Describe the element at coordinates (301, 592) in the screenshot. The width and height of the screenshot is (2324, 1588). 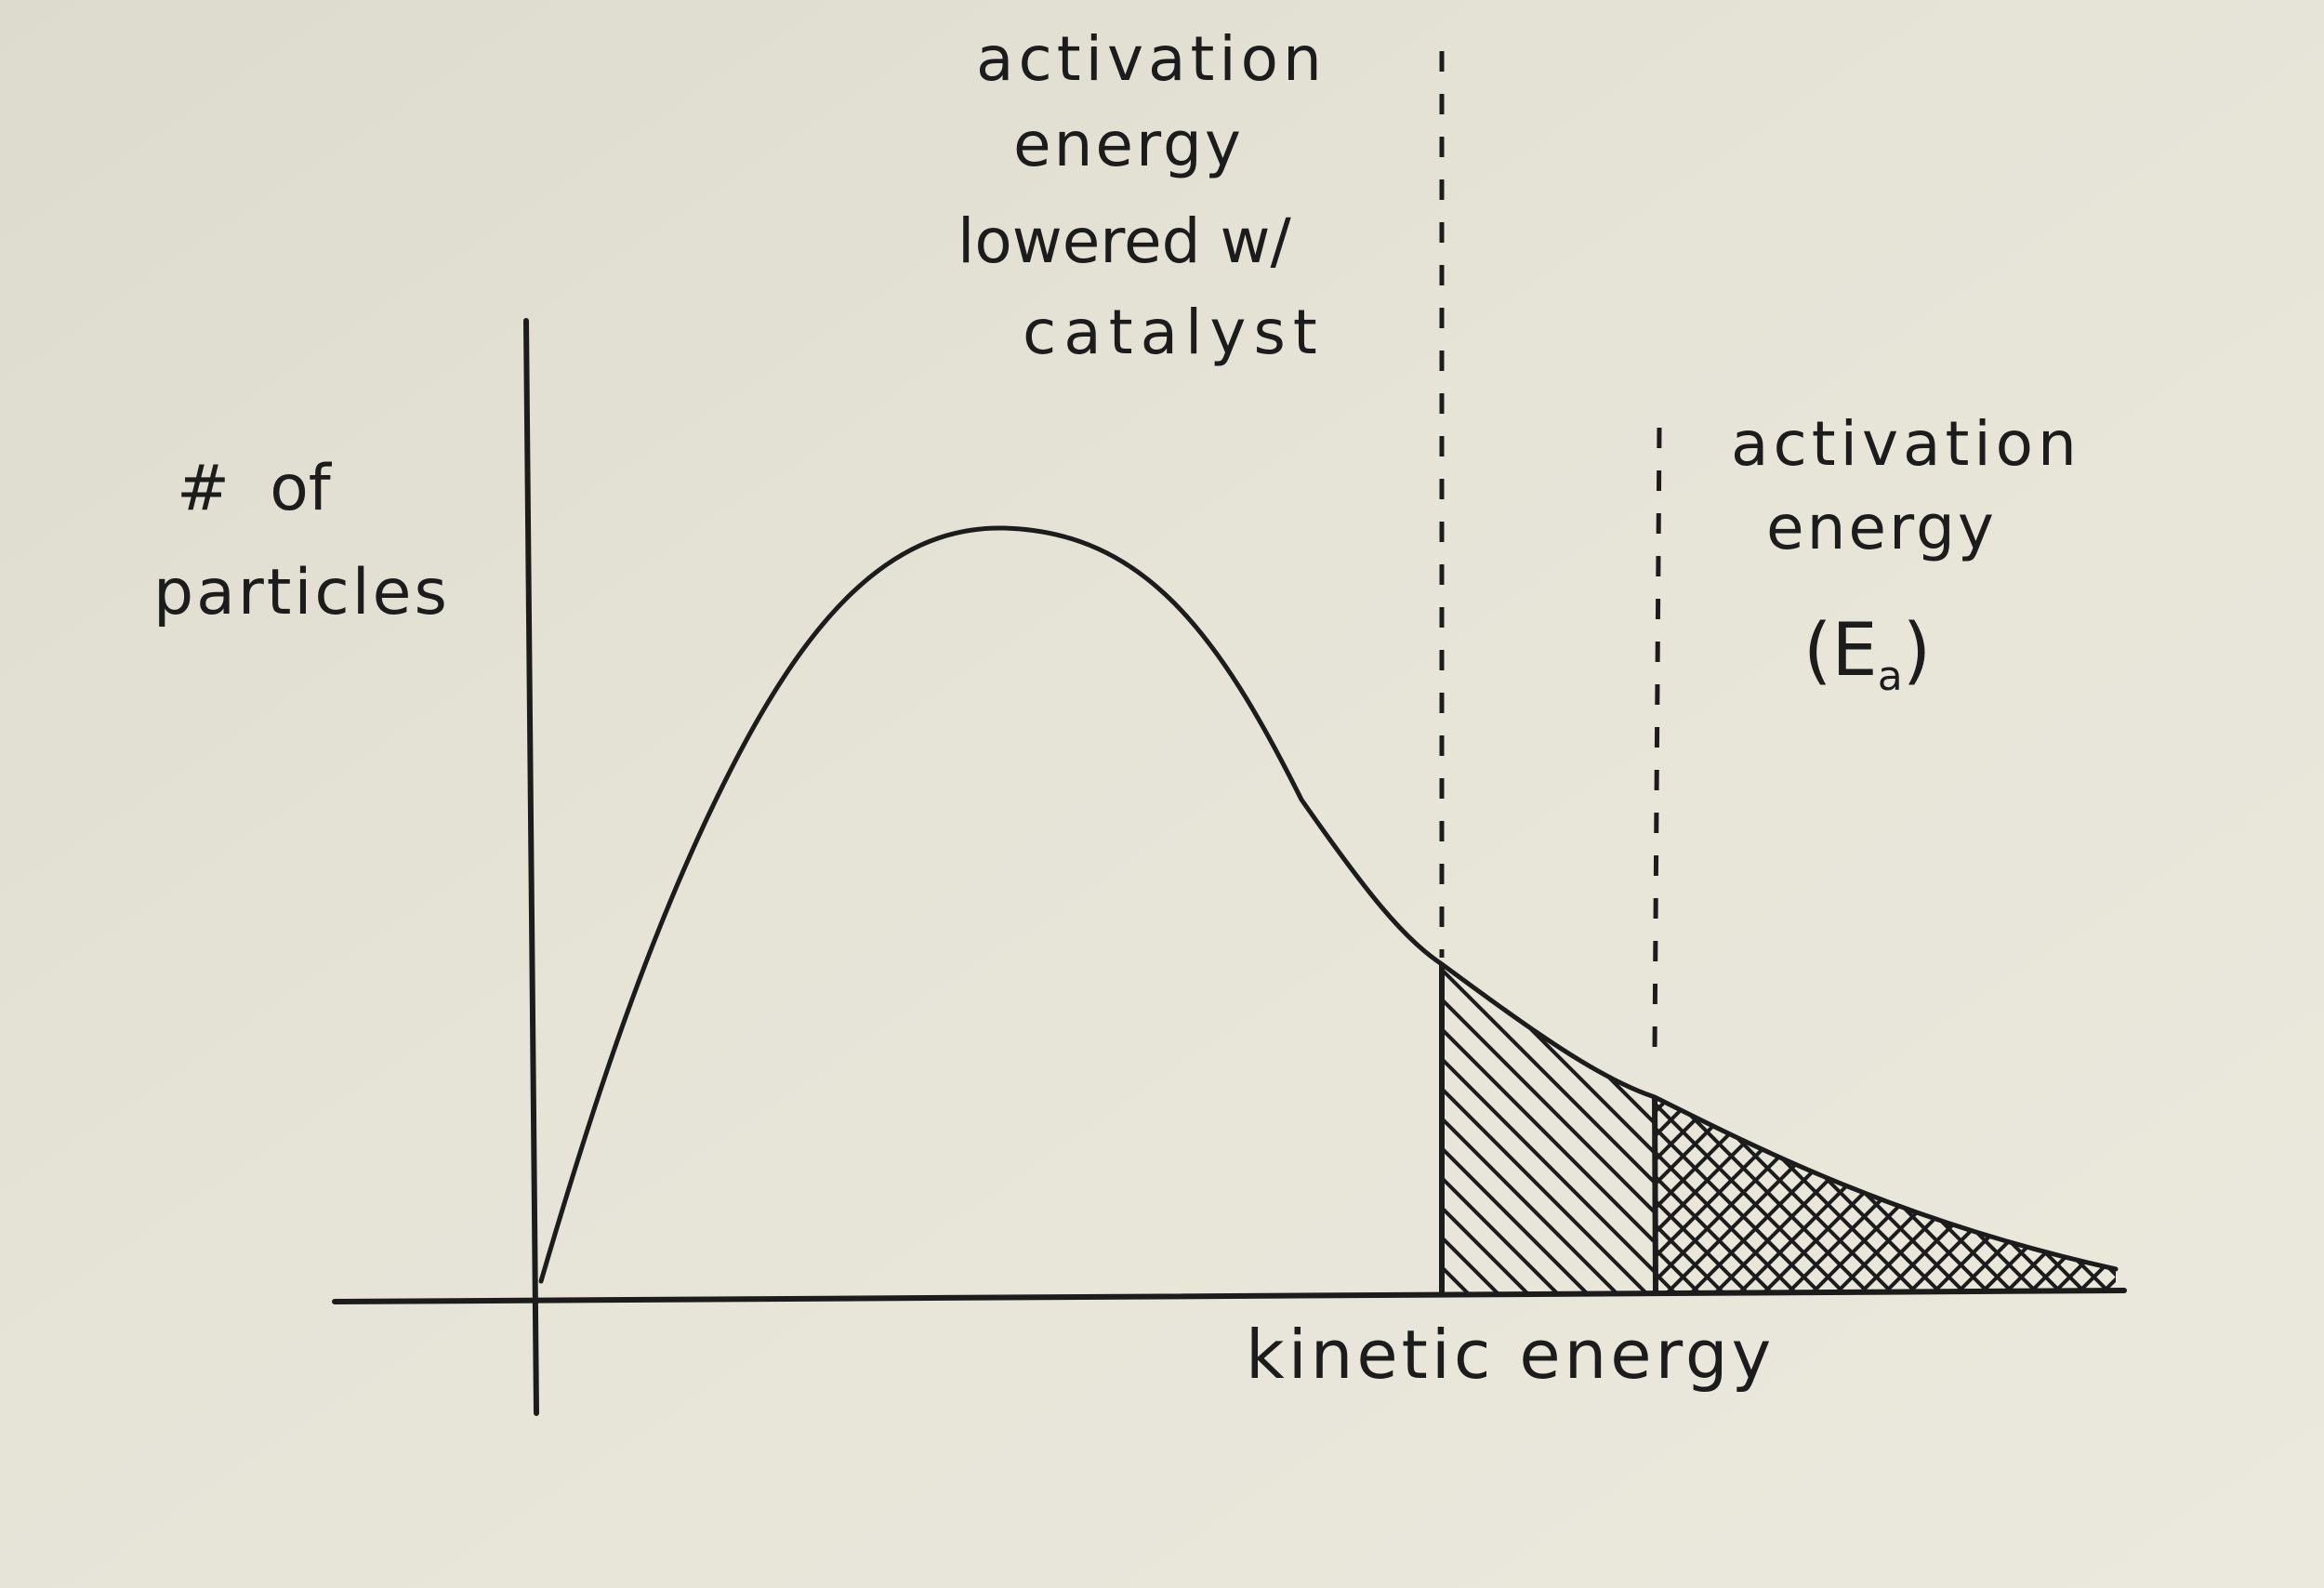
I see `y-axis-label-line-2: particles` at that location.